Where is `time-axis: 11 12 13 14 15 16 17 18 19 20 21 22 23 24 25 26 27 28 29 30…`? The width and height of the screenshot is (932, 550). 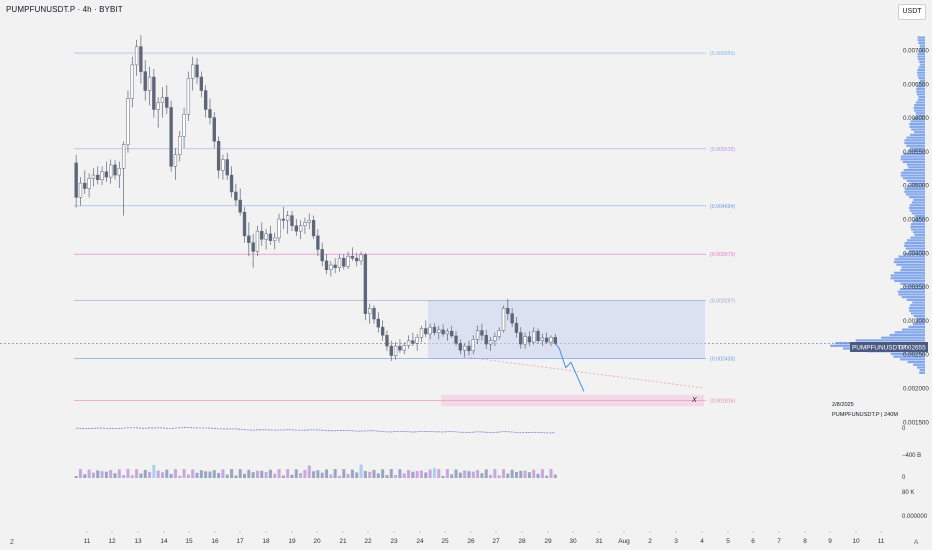 time-axis: 11 12 13 14 15 16 17 18 19 20 21 22 23 24 25 26 27 28 29 30… is located at coordinates (484, 538).